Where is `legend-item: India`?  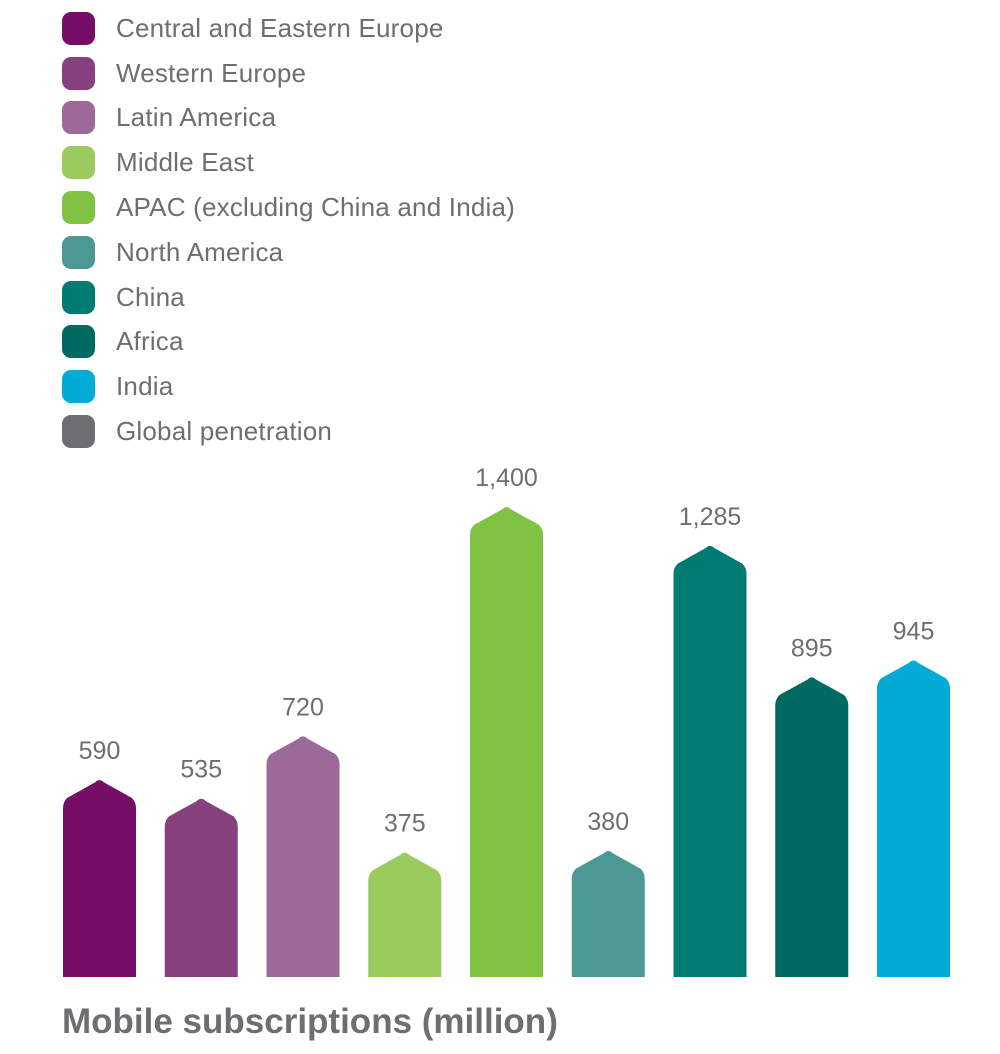
legend-item: India is located at coordinates (288, 386).